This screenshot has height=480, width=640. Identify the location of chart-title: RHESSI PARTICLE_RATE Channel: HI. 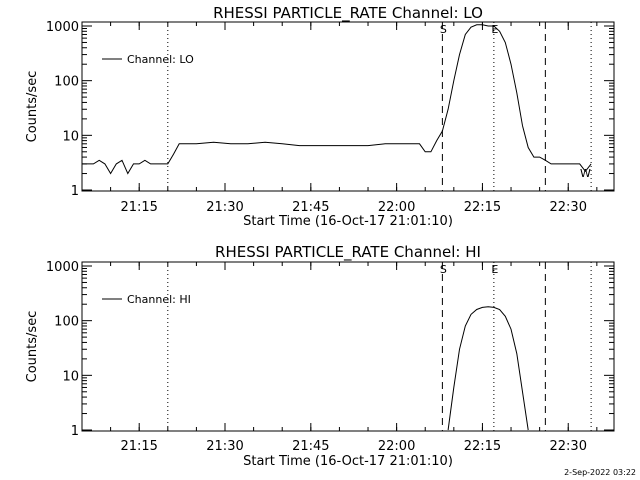
(348, 252).